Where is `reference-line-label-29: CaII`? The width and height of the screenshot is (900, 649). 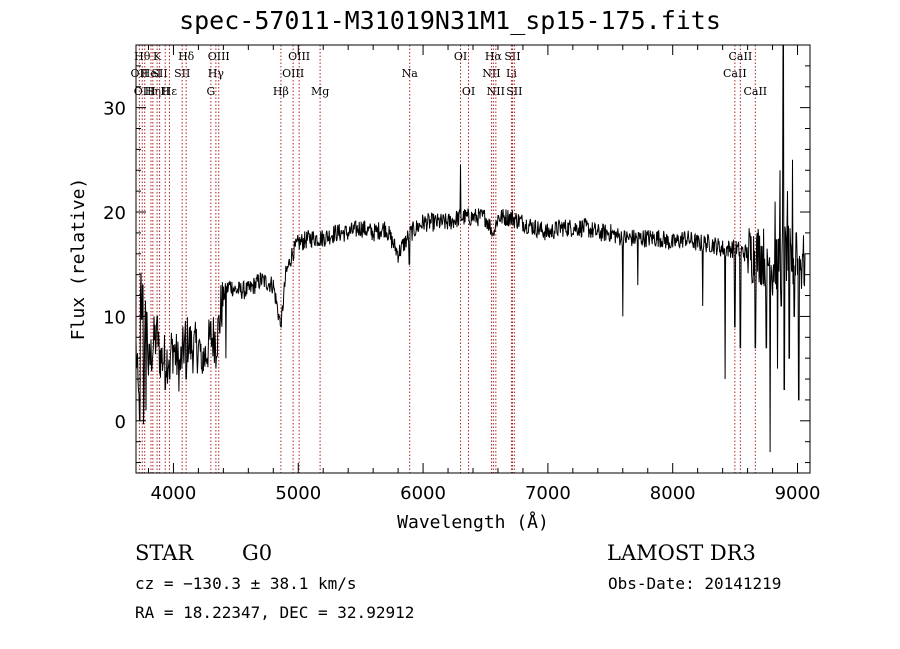 reference-line-label-29: CaII is located at coordinates (755, 91).